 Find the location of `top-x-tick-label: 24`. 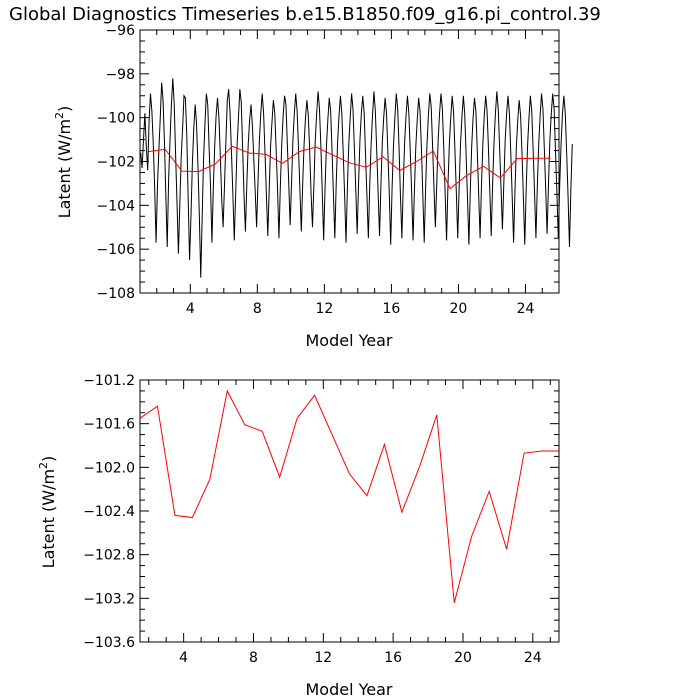

top-x-tick-label: 24 is located at coordinates (526, 309).